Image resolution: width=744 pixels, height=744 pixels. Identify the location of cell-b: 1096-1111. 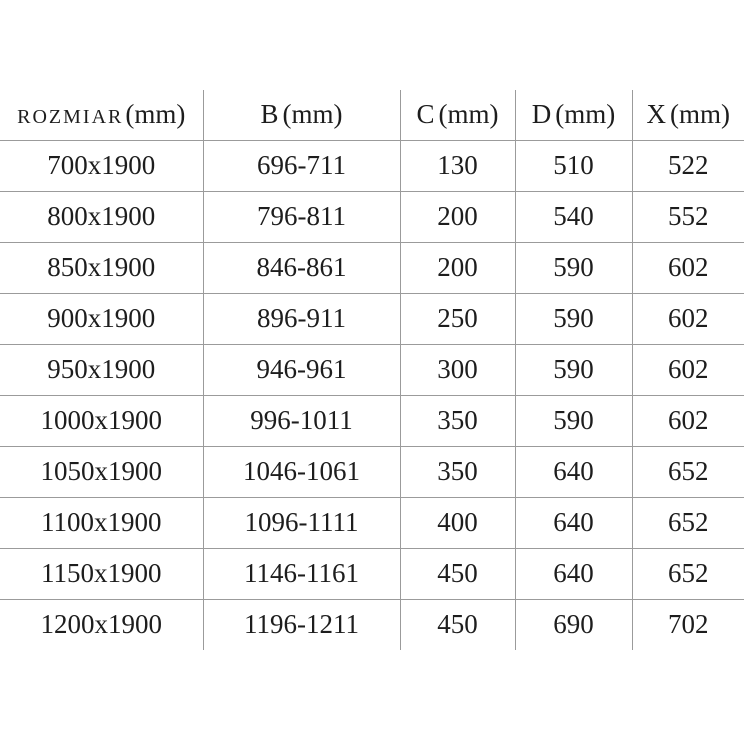
(302, 523).